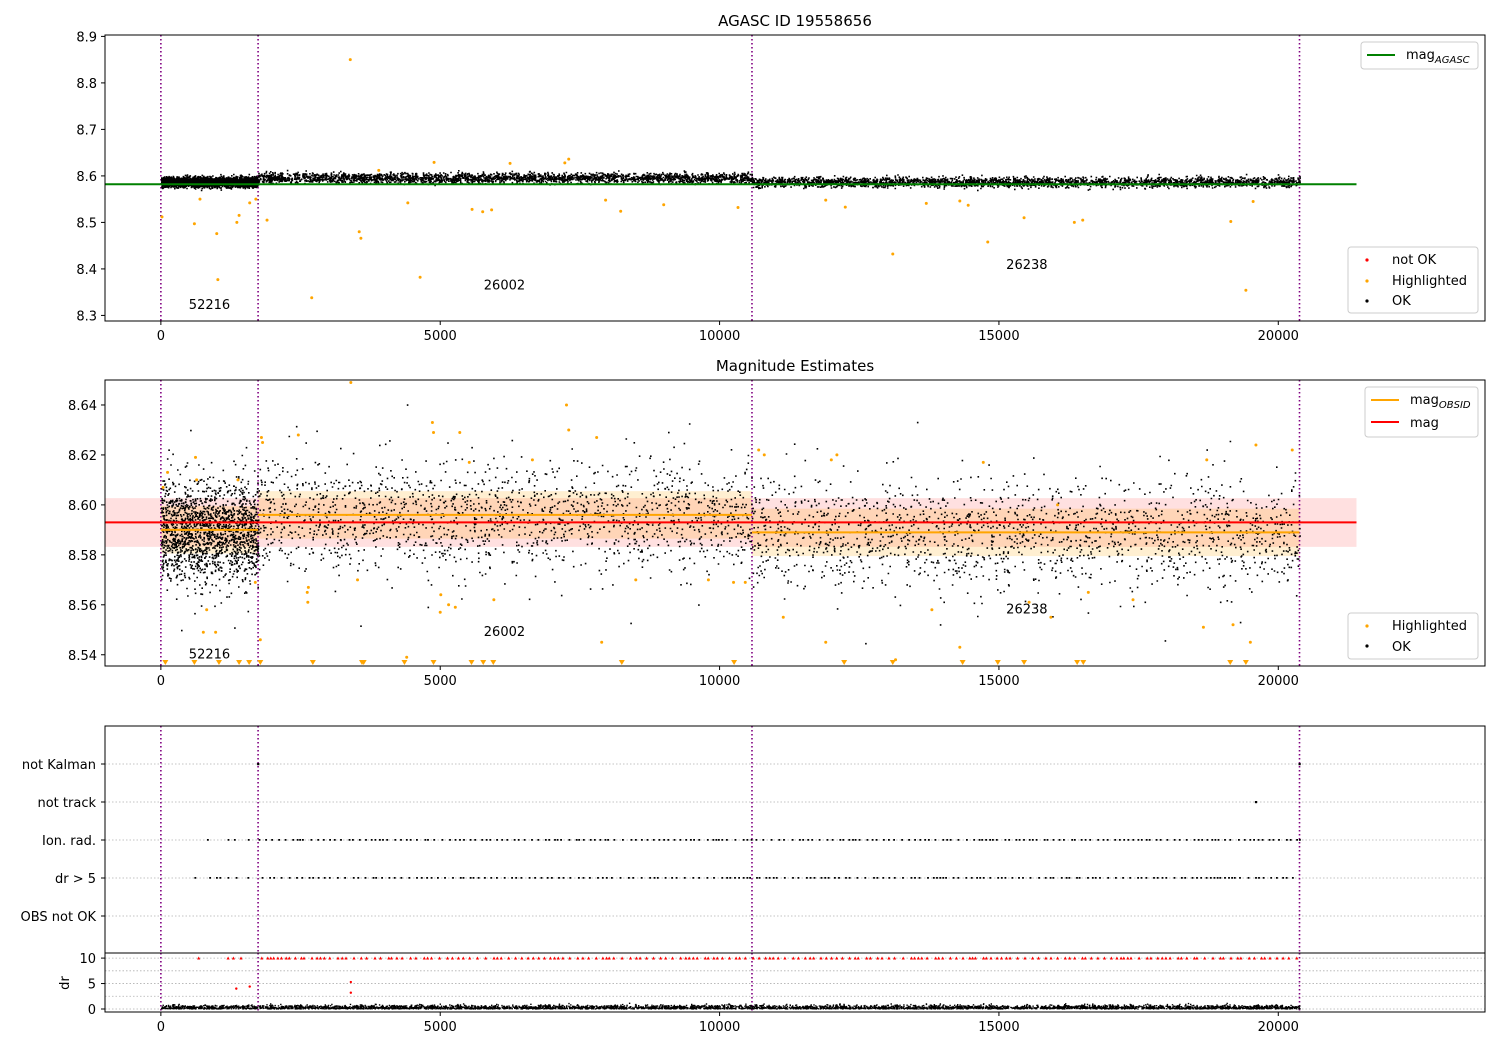  What do you see at coordinates (86, 223) in the screenshot?
I see `y-tick-label: 8.5` at bounding box center [86, 223].